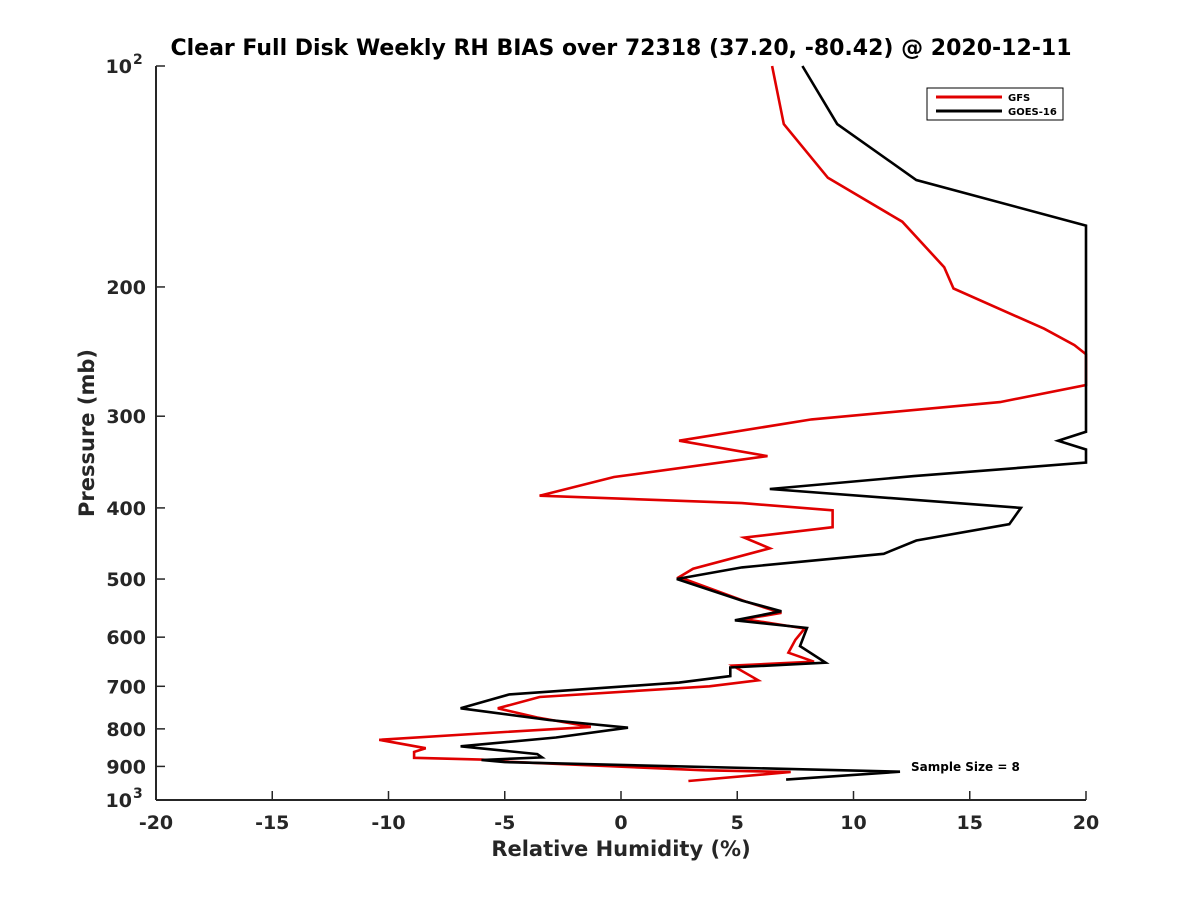 This screenshot has height=900, width=1200. I want to click on x-tick-label: 15, so click(970, 823).